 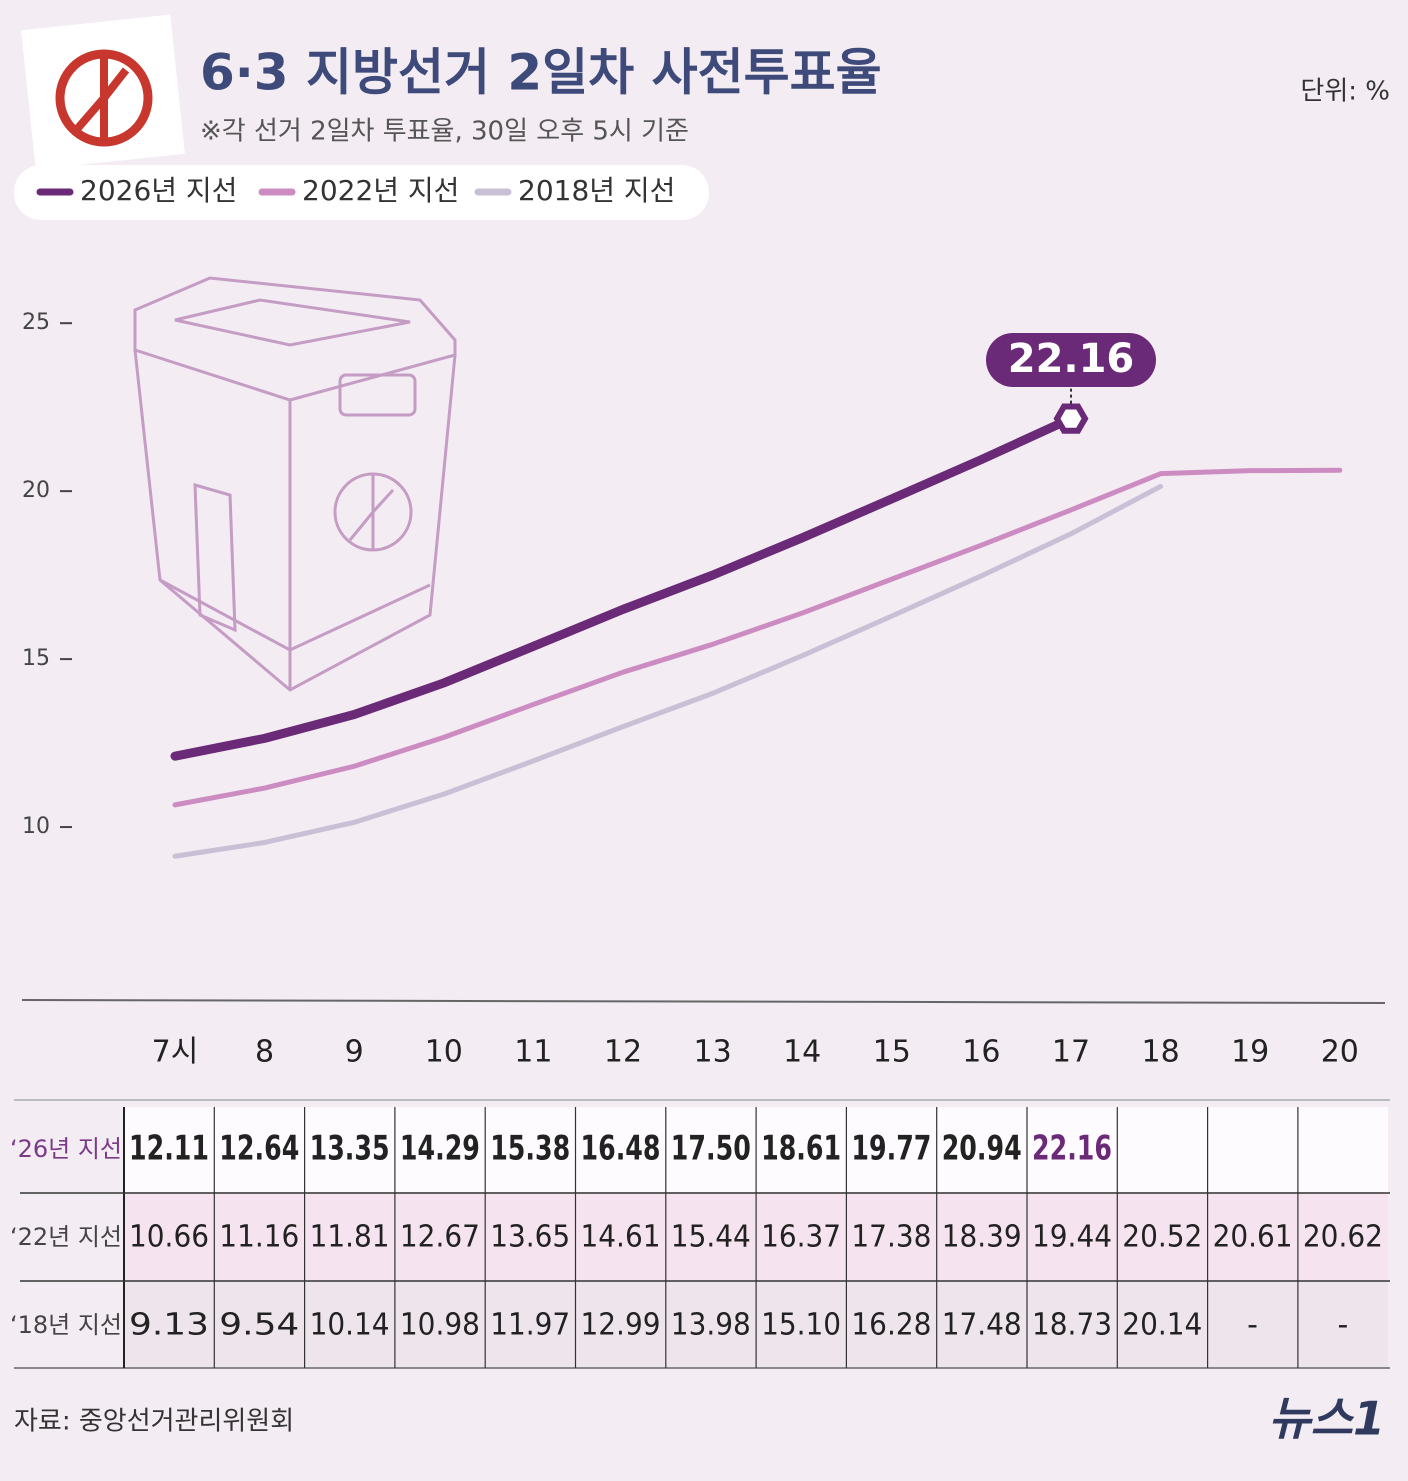 I want to click on x-tick-label: 19, so click(x=1250, y=1052).